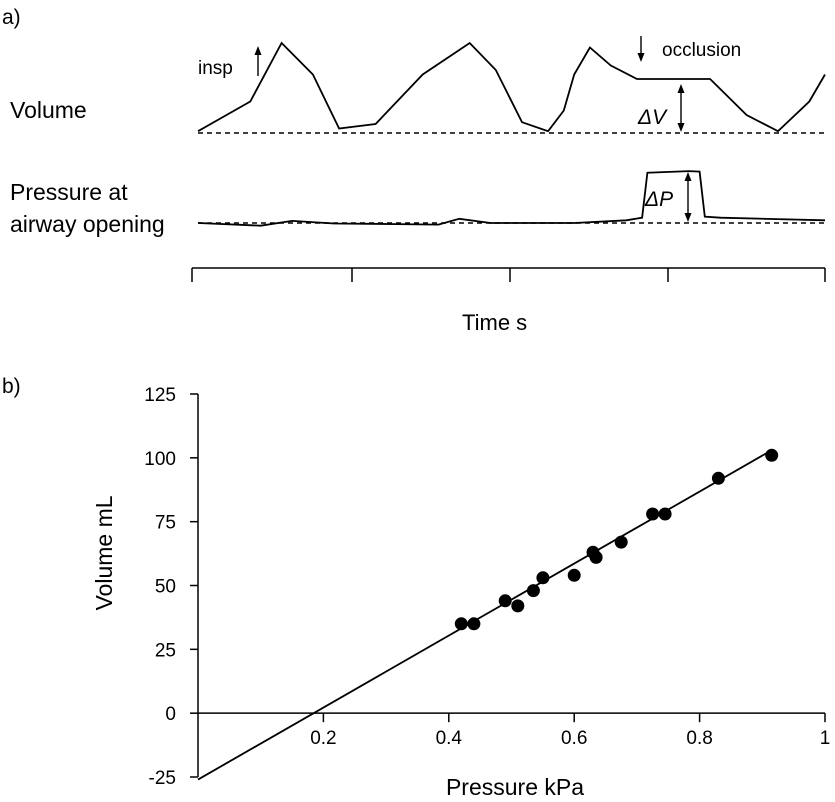 This screenshot has height=802, width=835. I want to click on pressure-label-line2: airway opening, so click(87, 224).